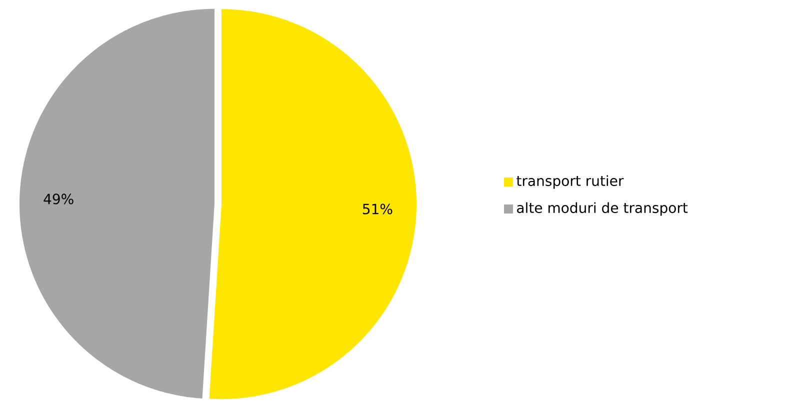 The height and width of the screenshot is (408, 798). What do you see at coordinates (570, 182) in the screenshot?
I see `legend-label: transport rutier` at bounding box center [570, 182].